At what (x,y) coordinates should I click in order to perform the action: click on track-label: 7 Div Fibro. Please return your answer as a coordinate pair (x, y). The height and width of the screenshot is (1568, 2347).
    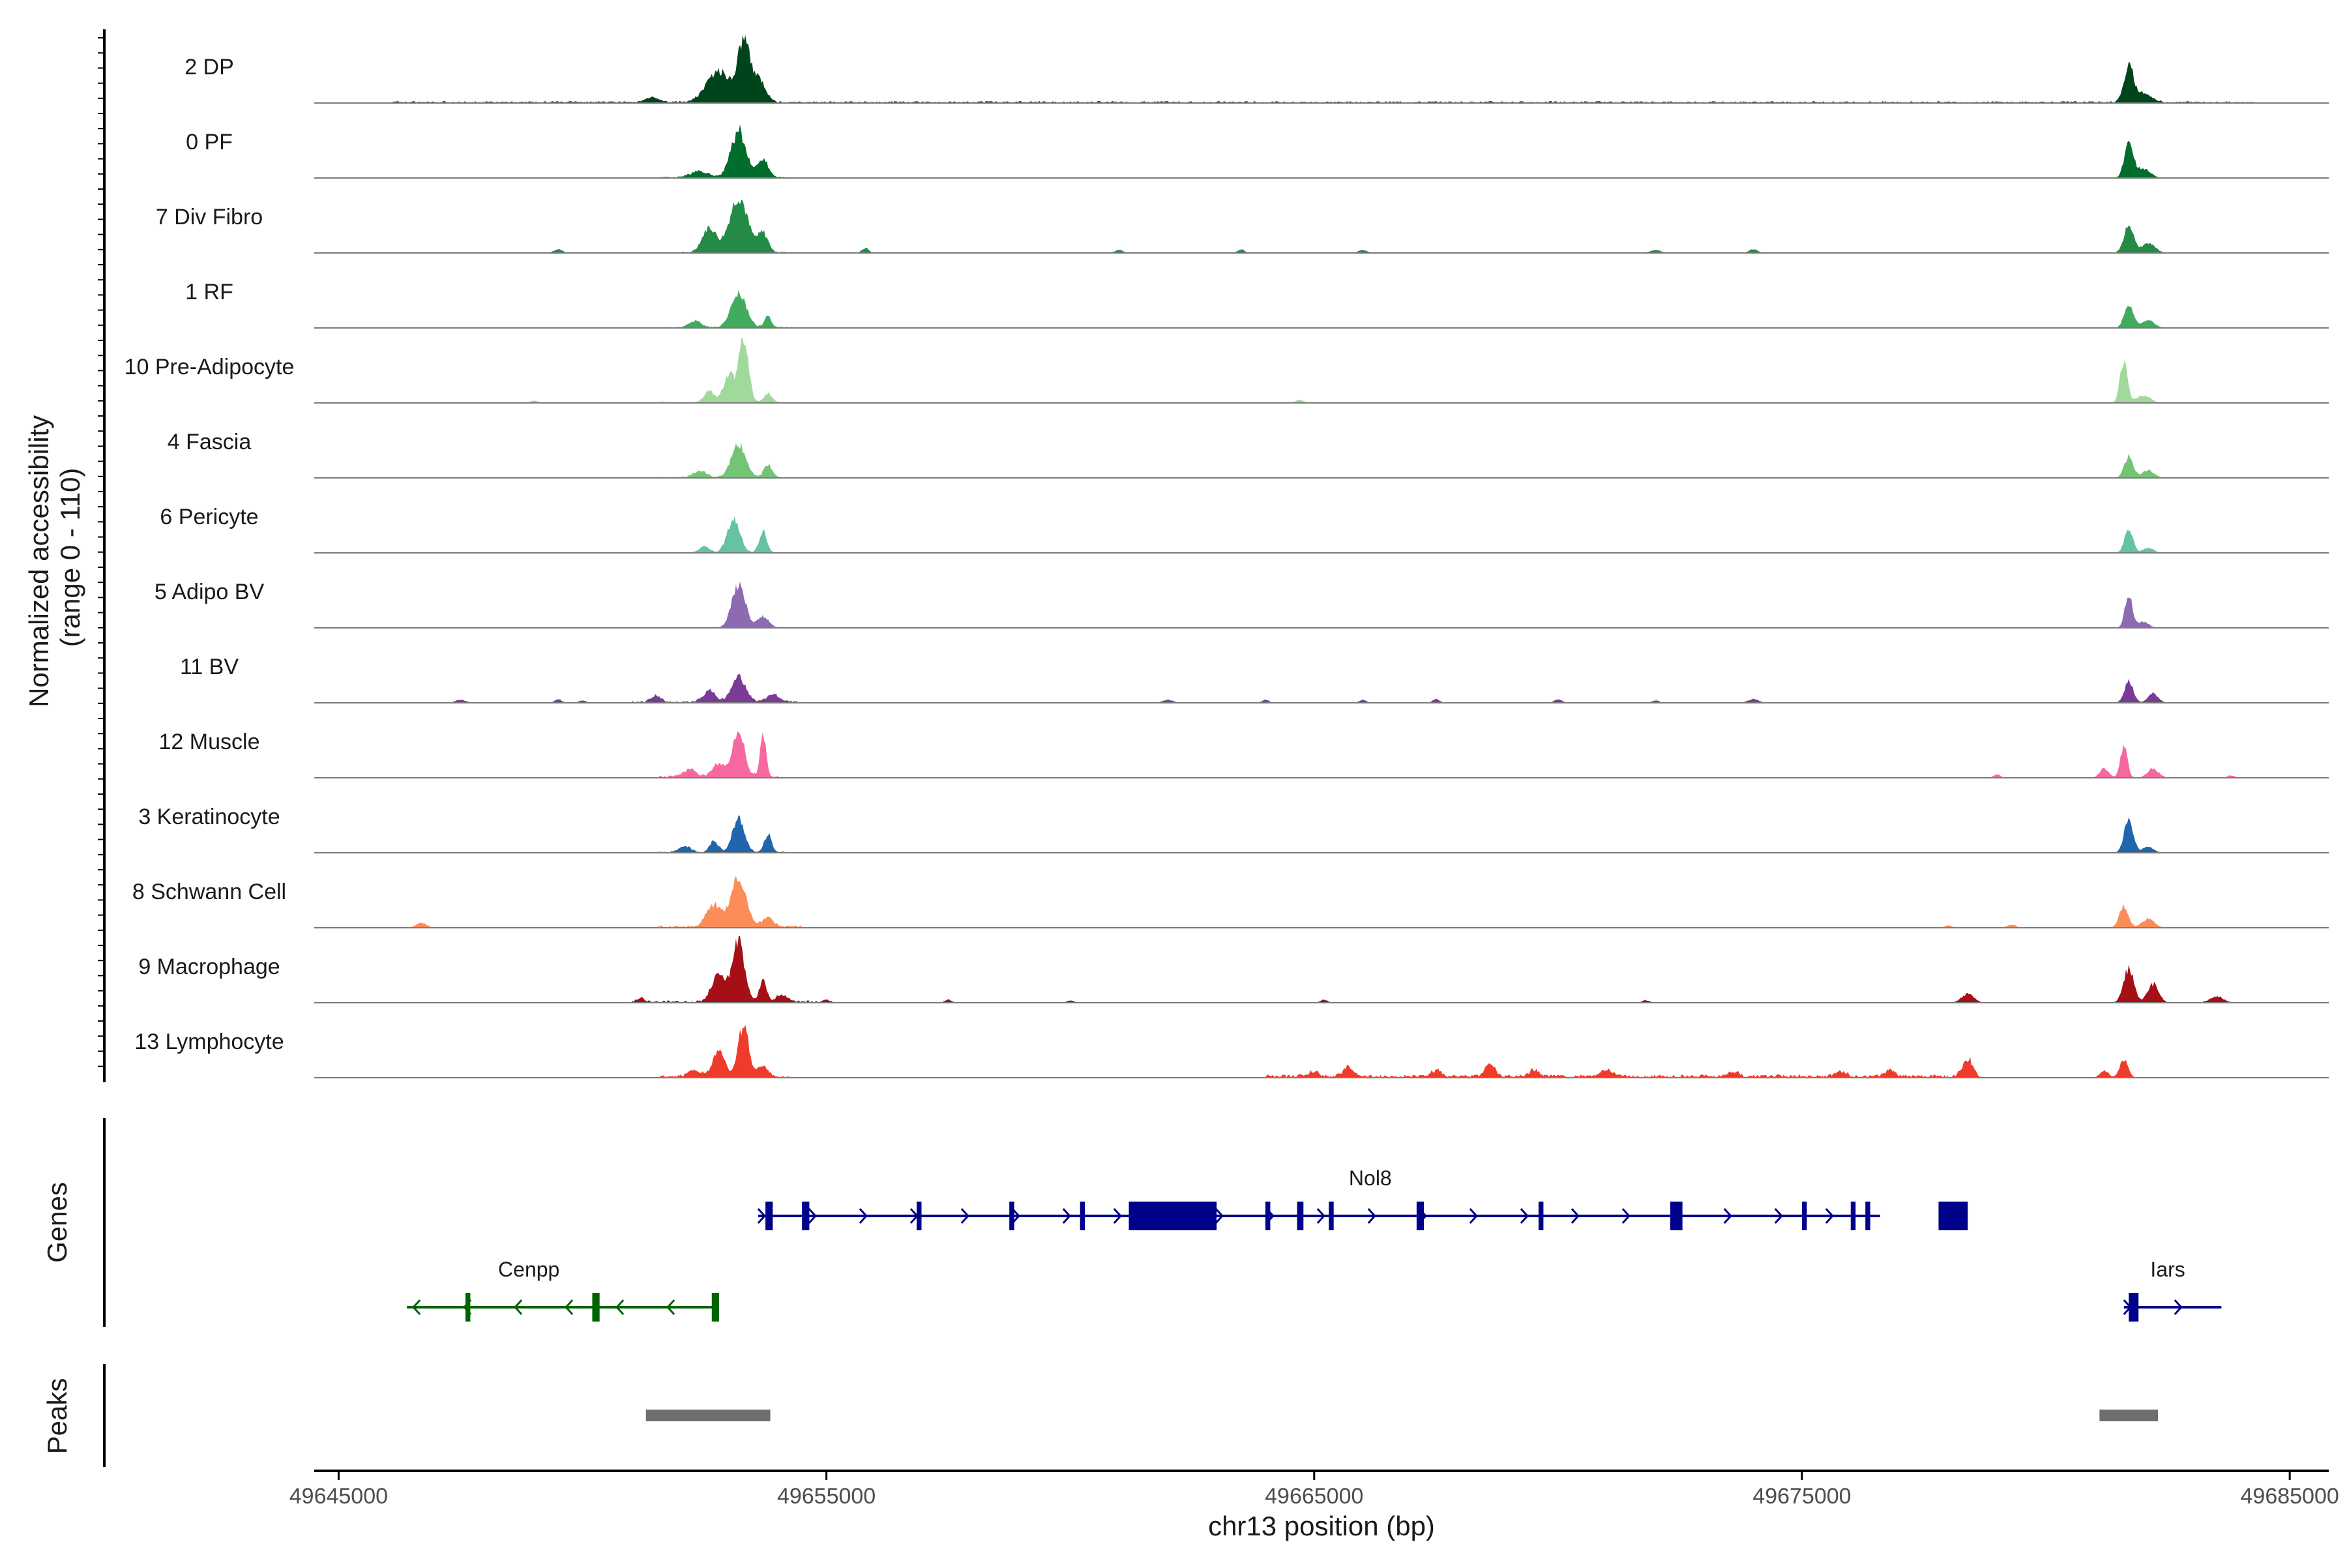
    Looking at the image, I should click on (209, 217).